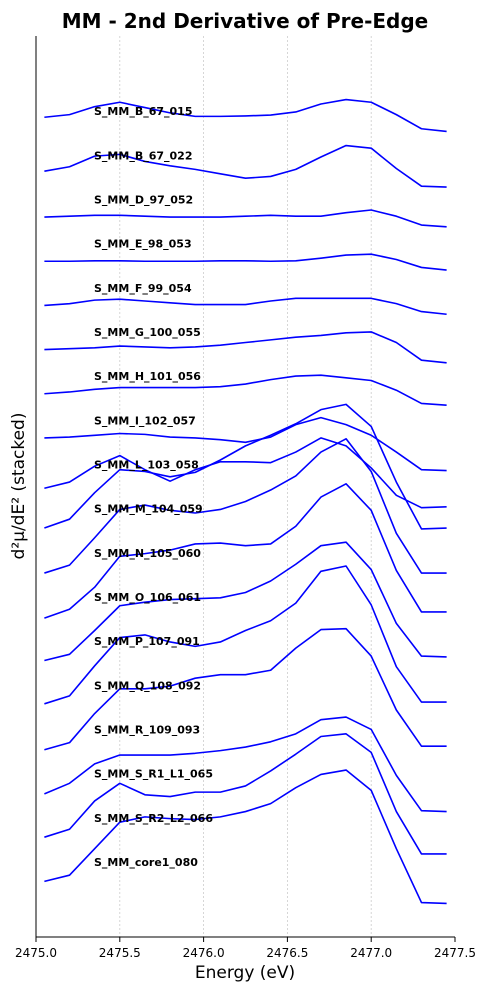 The height and width of the screenshot is (993, 490). What do you see at coordinates (147, 685) in the screenshot?
I see `series-label: S_MM_Q_108_092` at bounding box center [147, 685].